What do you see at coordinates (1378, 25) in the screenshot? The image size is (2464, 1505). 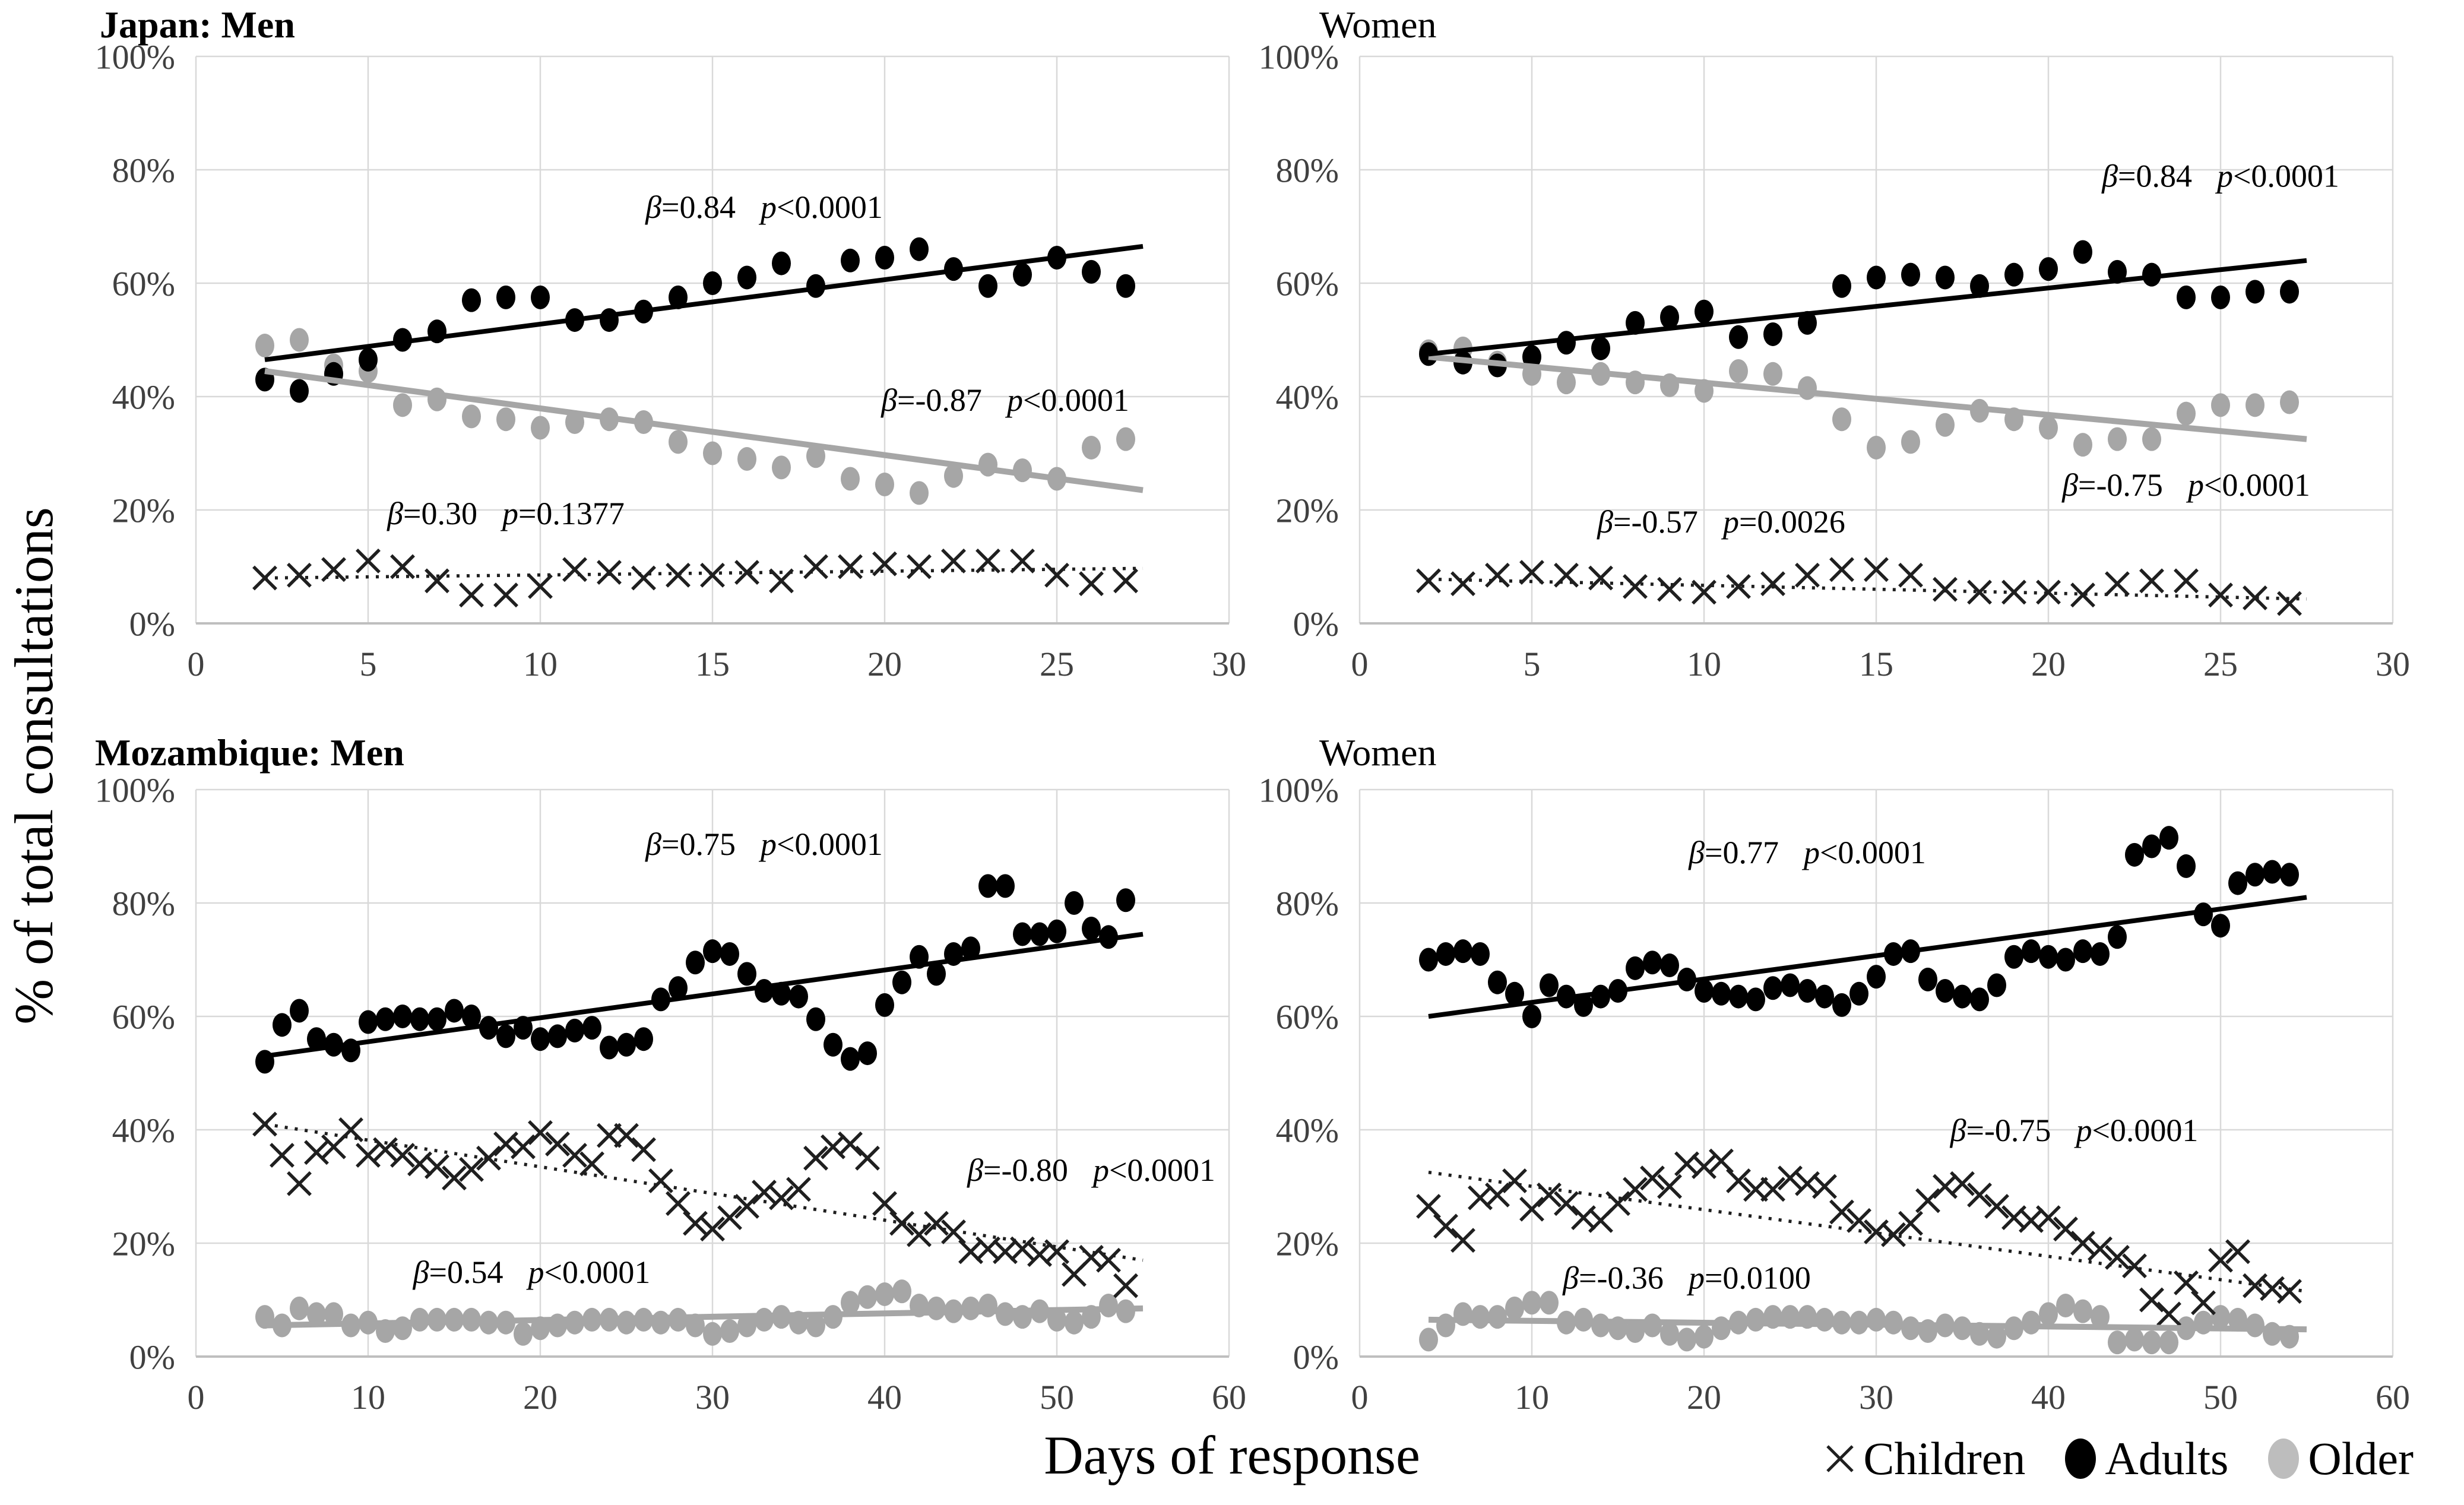 I see `panel-title-japan-women: Women` at bounding box center [1378, 25].